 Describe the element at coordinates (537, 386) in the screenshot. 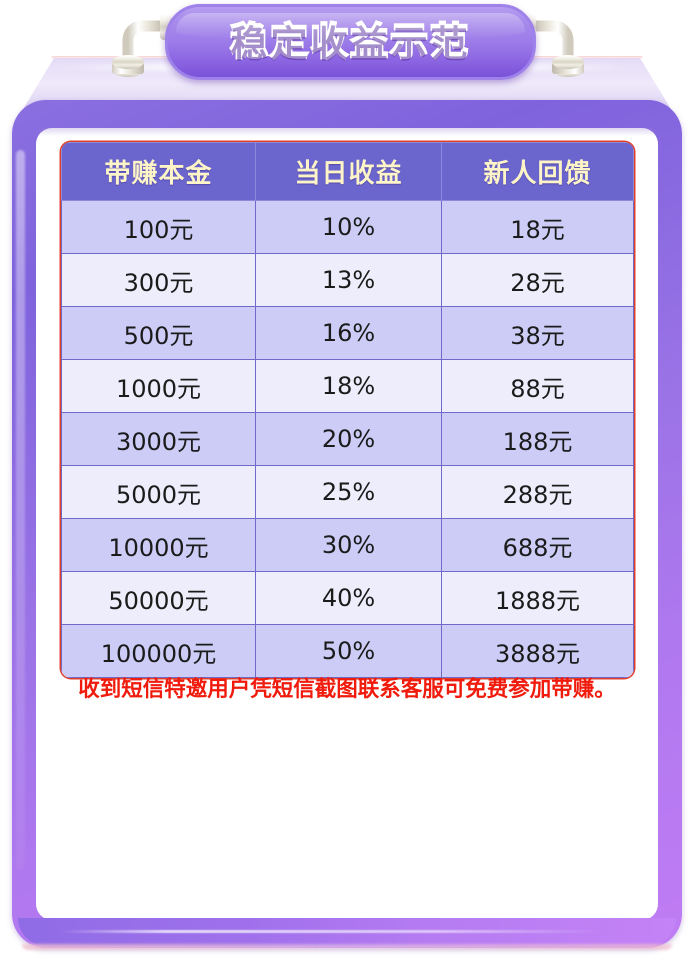

I see `cell-newcomer-bonus: 88元` at that location.